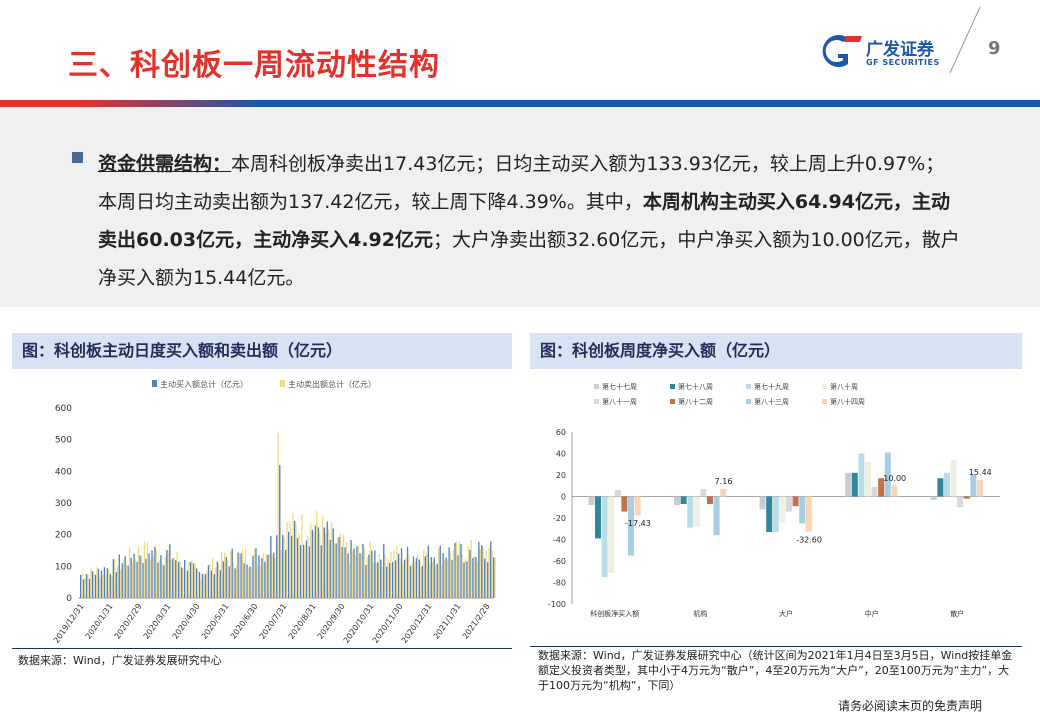 Image resolution: width=1040 pixels, height=720 pixels. Describe the element at coordinates (559, 561) in the screenshot. I see `y-tick-label: -60` at that location.